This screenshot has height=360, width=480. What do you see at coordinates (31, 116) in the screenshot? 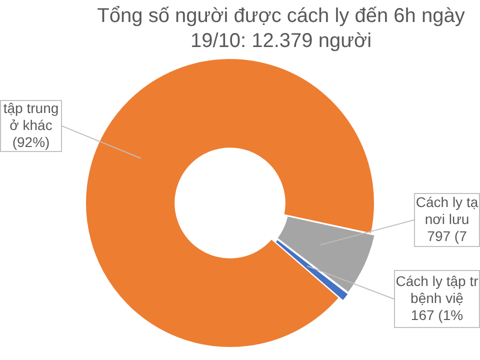
I see `slice-label: tập trung ở khác` at bounding box center [31, 116].